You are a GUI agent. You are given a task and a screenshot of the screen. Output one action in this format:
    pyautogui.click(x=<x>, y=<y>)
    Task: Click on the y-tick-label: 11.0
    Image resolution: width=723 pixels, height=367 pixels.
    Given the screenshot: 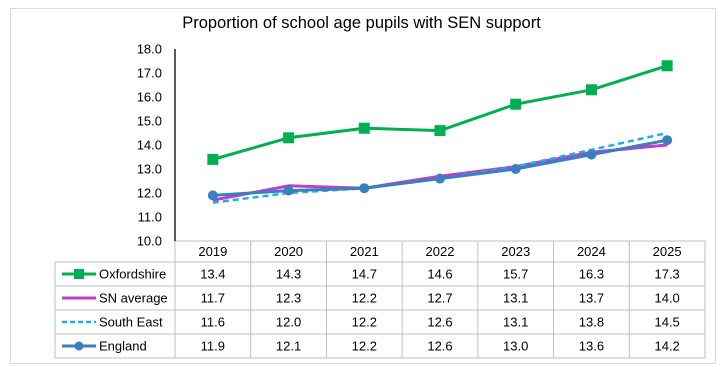 What is the action you would take?
    pyautogui.click(x=150, y=217)
    